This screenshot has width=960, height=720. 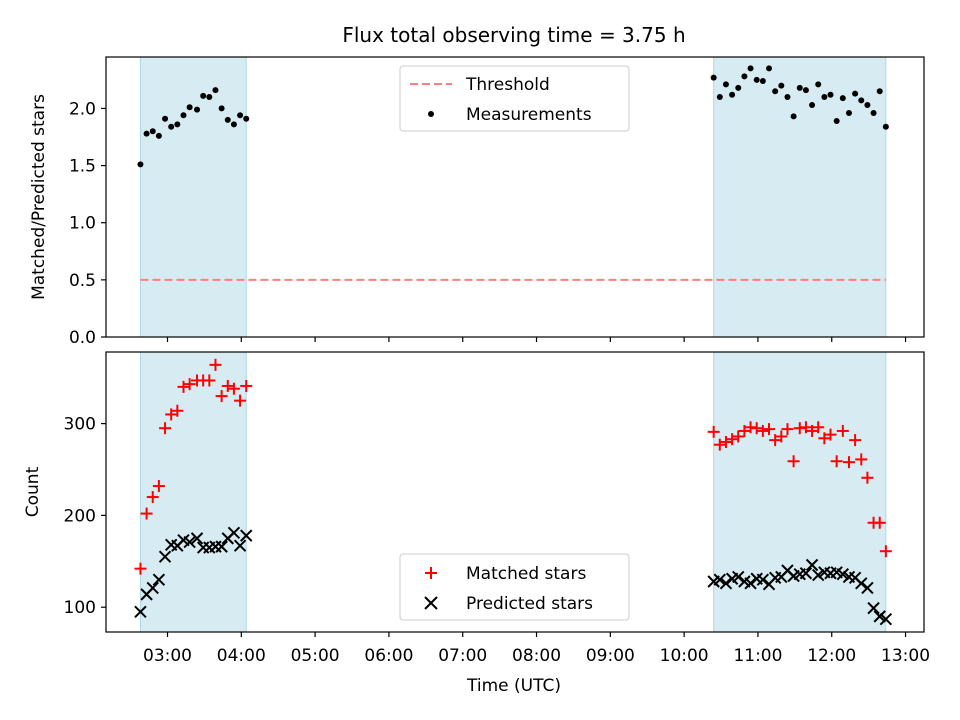 What do you see at coordinates (529, 115) in the screenshot?
I see `legend-measurements-label: Measurements` at bounding box center [529, 115].